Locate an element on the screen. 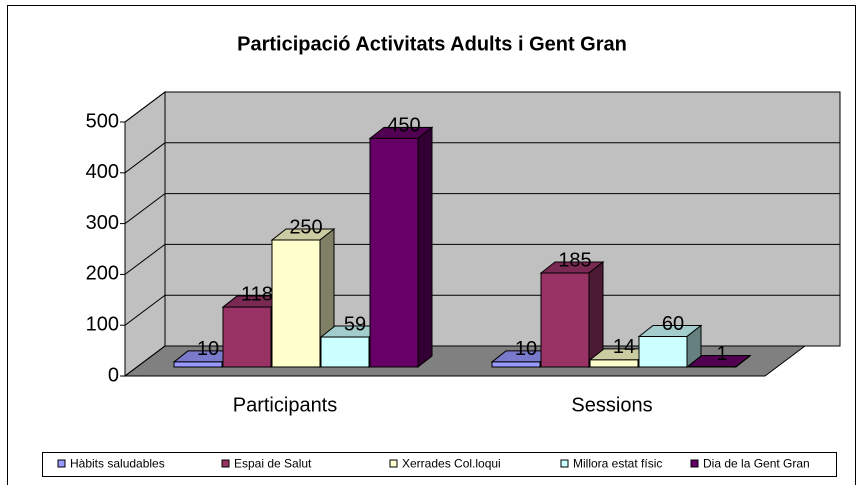  y-tick-label: 100 is located at coordinates (102, 324).